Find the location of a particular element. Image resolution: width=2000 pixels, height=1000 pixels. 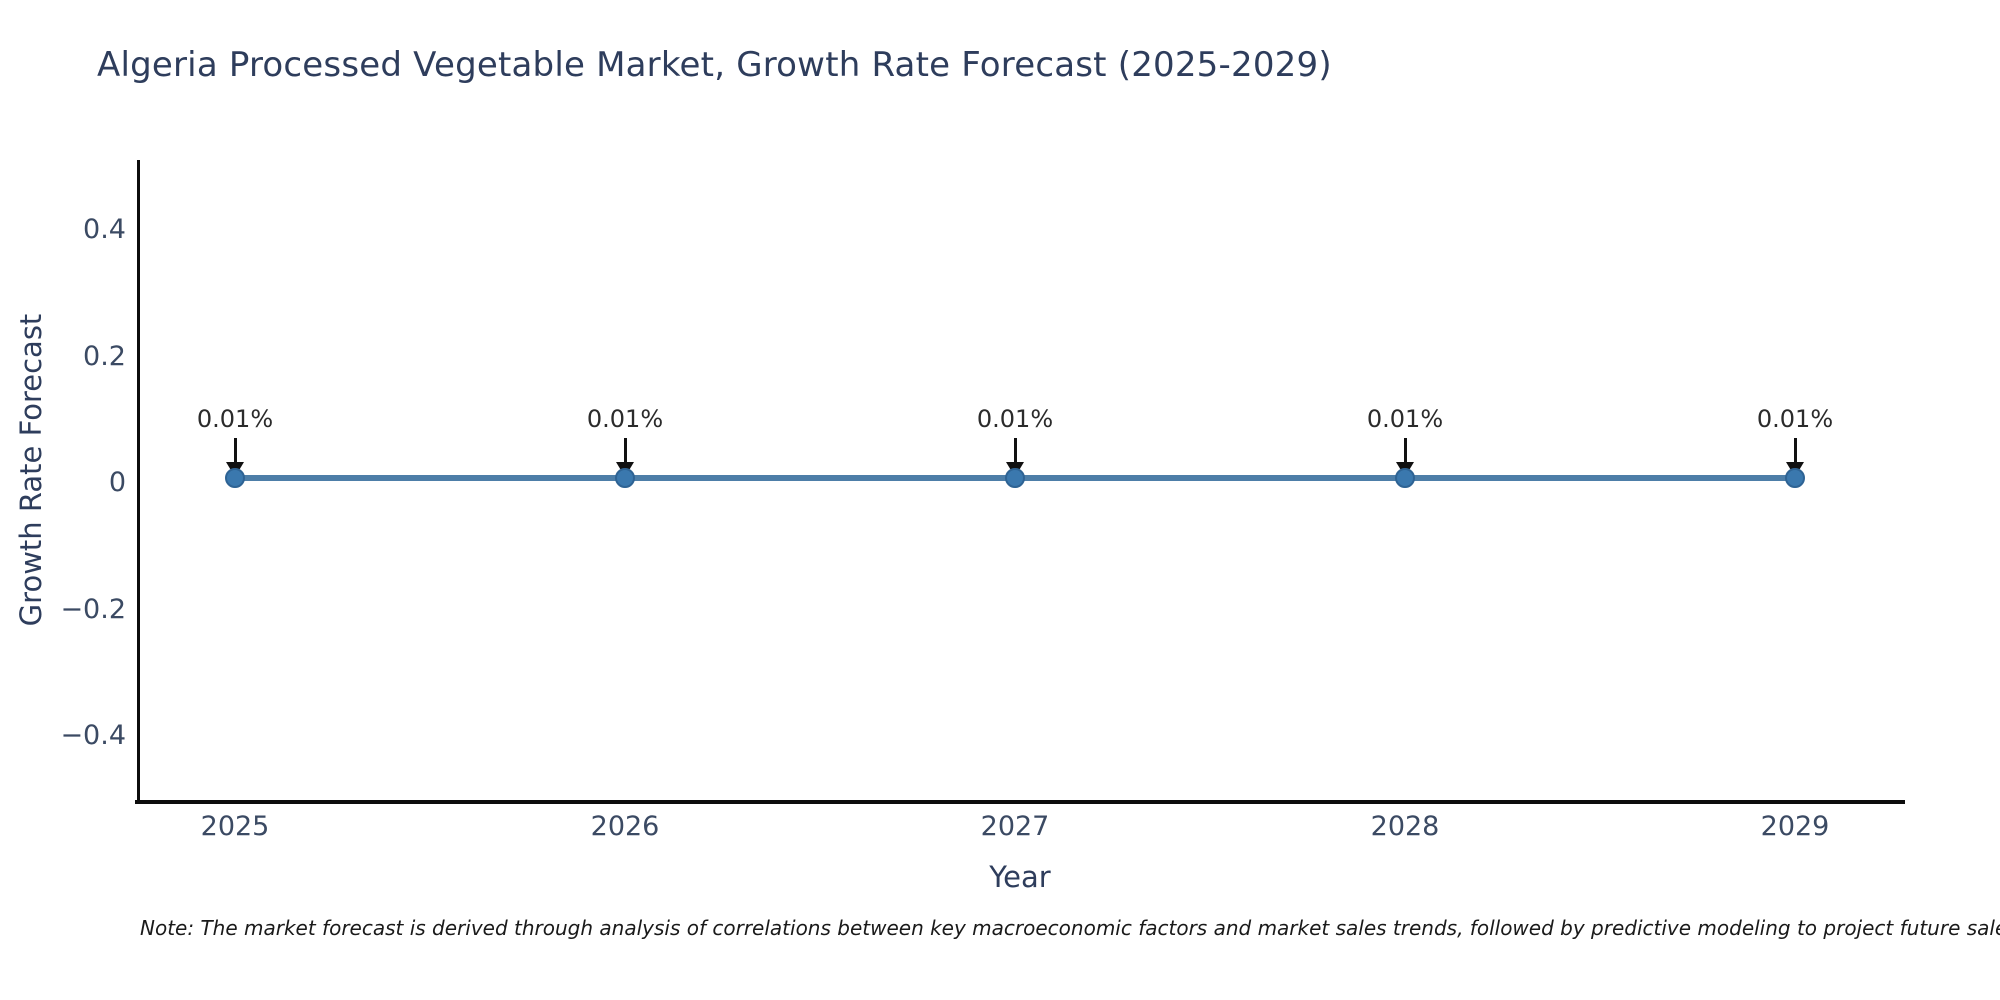

x-tick-label: 2028 is located at coordinates (1405, 826).